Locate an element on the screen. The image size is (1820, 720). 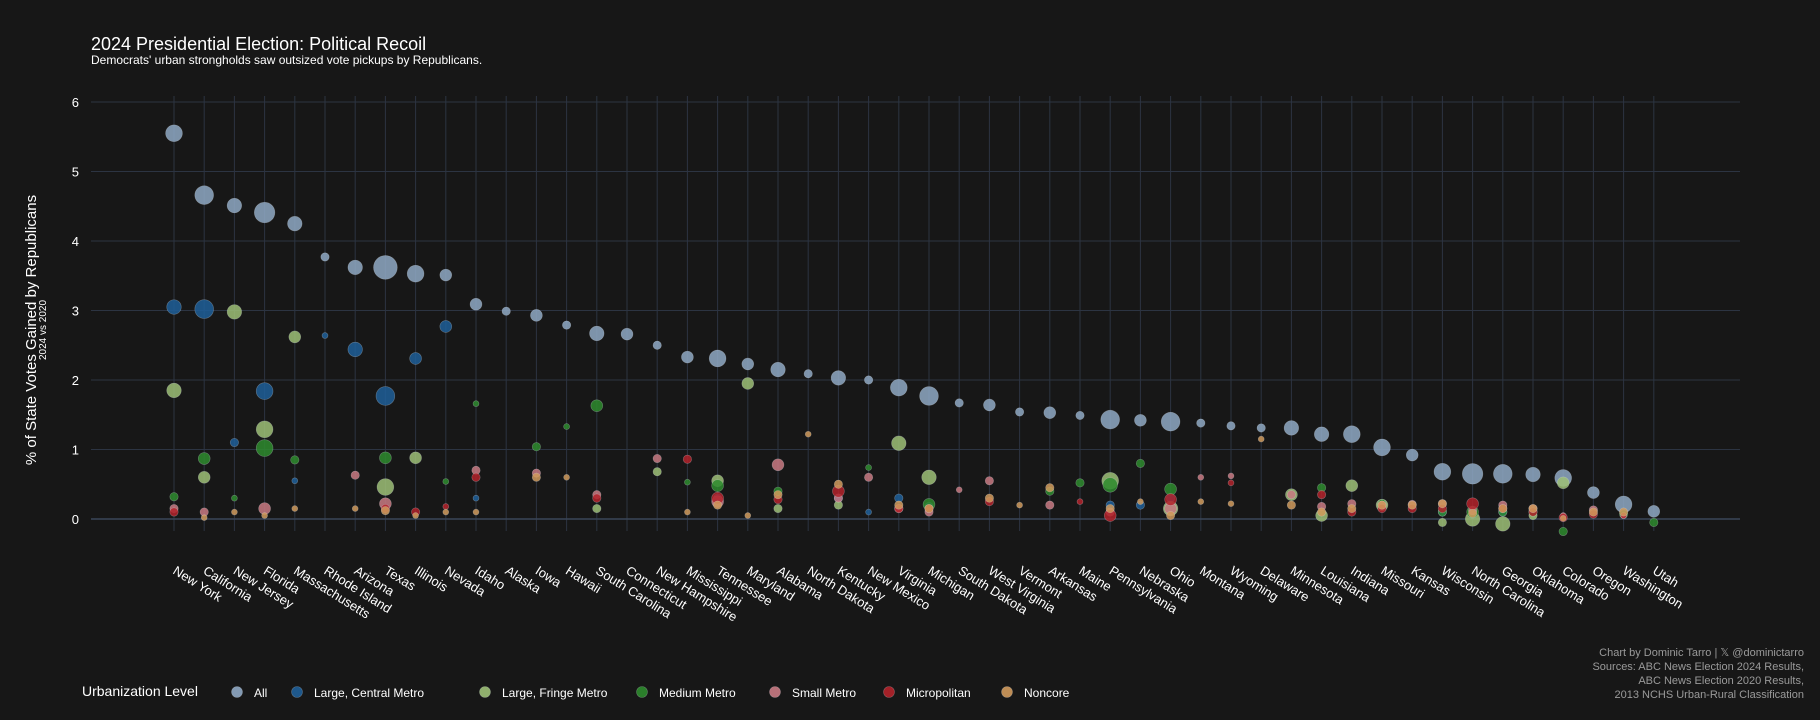
point-large-fringe-metro-virginia is located at coordinates (899, 443).